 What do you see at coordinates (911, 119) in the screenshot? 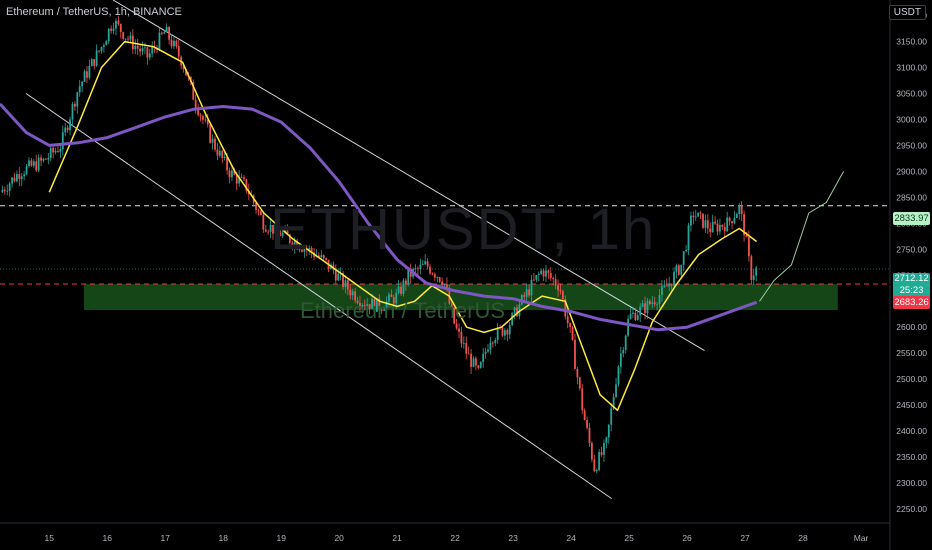
I see `y-axis-tick-label: 3000.00` at bounding box center [911, 119].